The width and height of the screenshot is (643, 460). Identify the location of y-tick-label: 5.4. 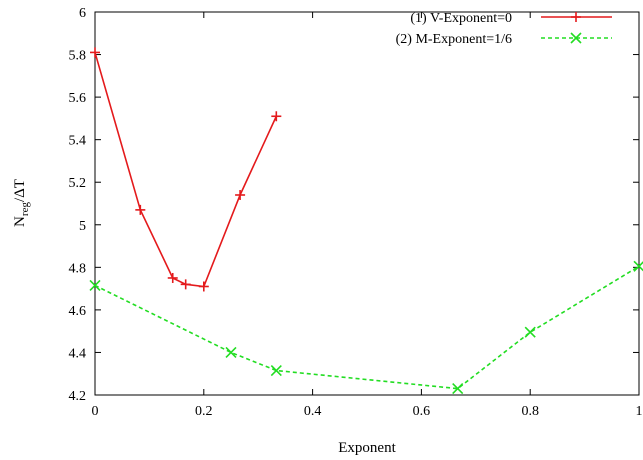
(78, 141).